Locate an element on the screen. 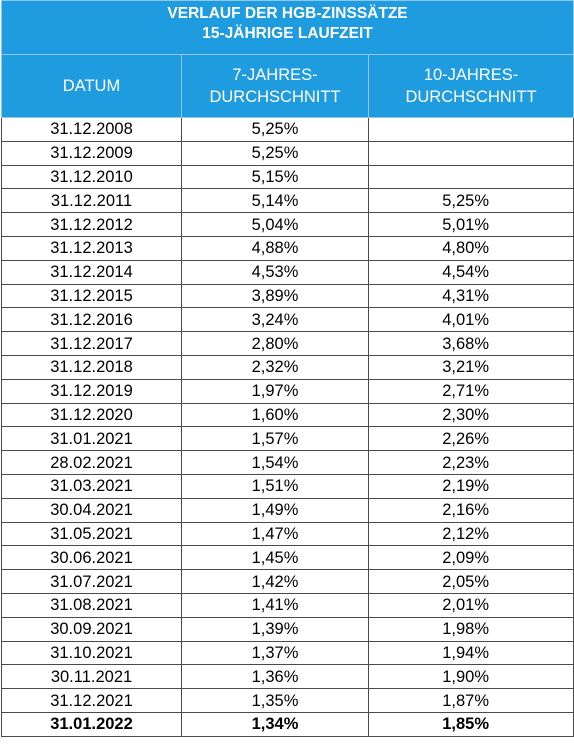 This screenshot has width=574, height=745. cell-10-year-average: 4,31% is located at coordinates (470, 296).